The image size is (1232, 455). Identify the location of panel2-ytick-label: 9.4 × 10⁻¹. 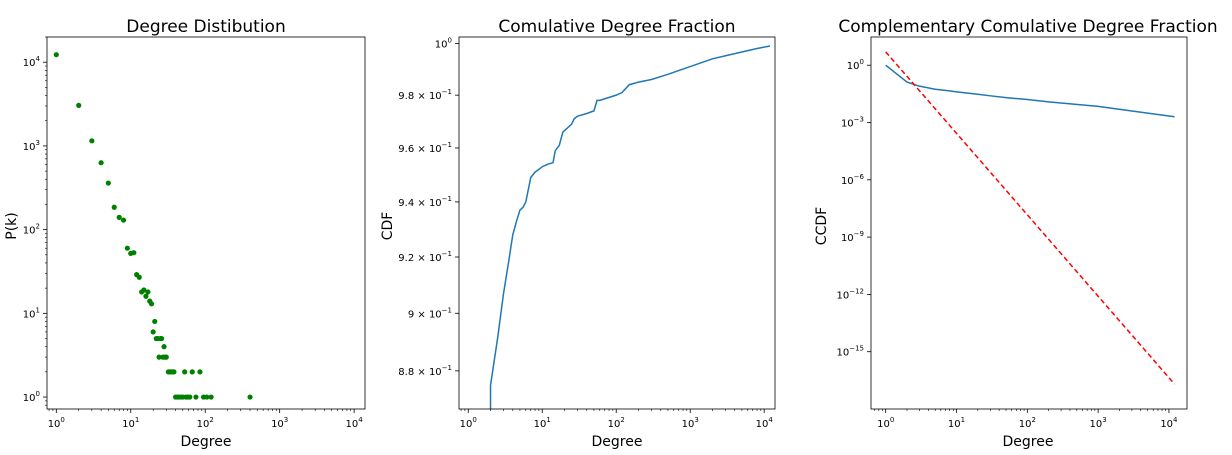
(425, 202).